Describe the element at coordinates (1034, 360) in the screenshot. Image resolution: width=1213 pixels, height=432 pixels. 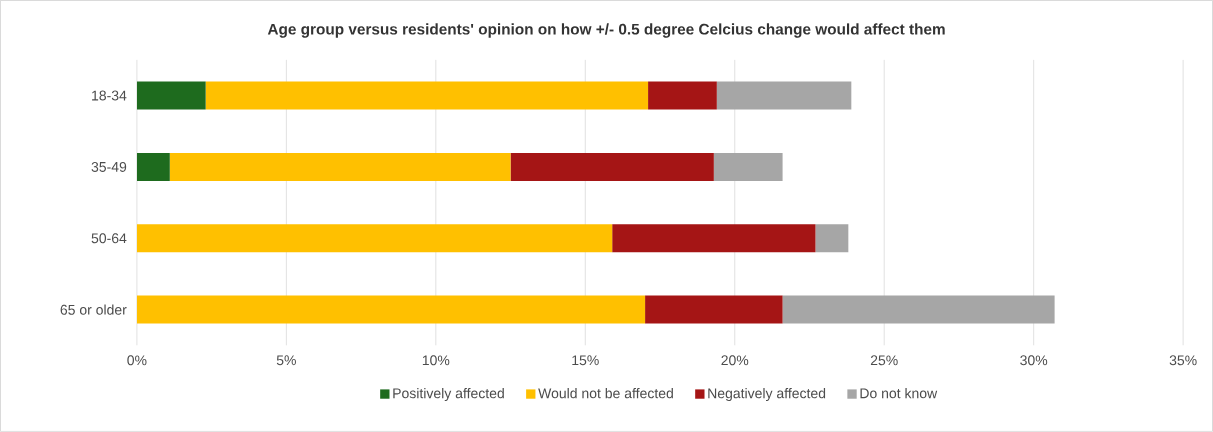
I see `x-tick-label: 30%` at that location.